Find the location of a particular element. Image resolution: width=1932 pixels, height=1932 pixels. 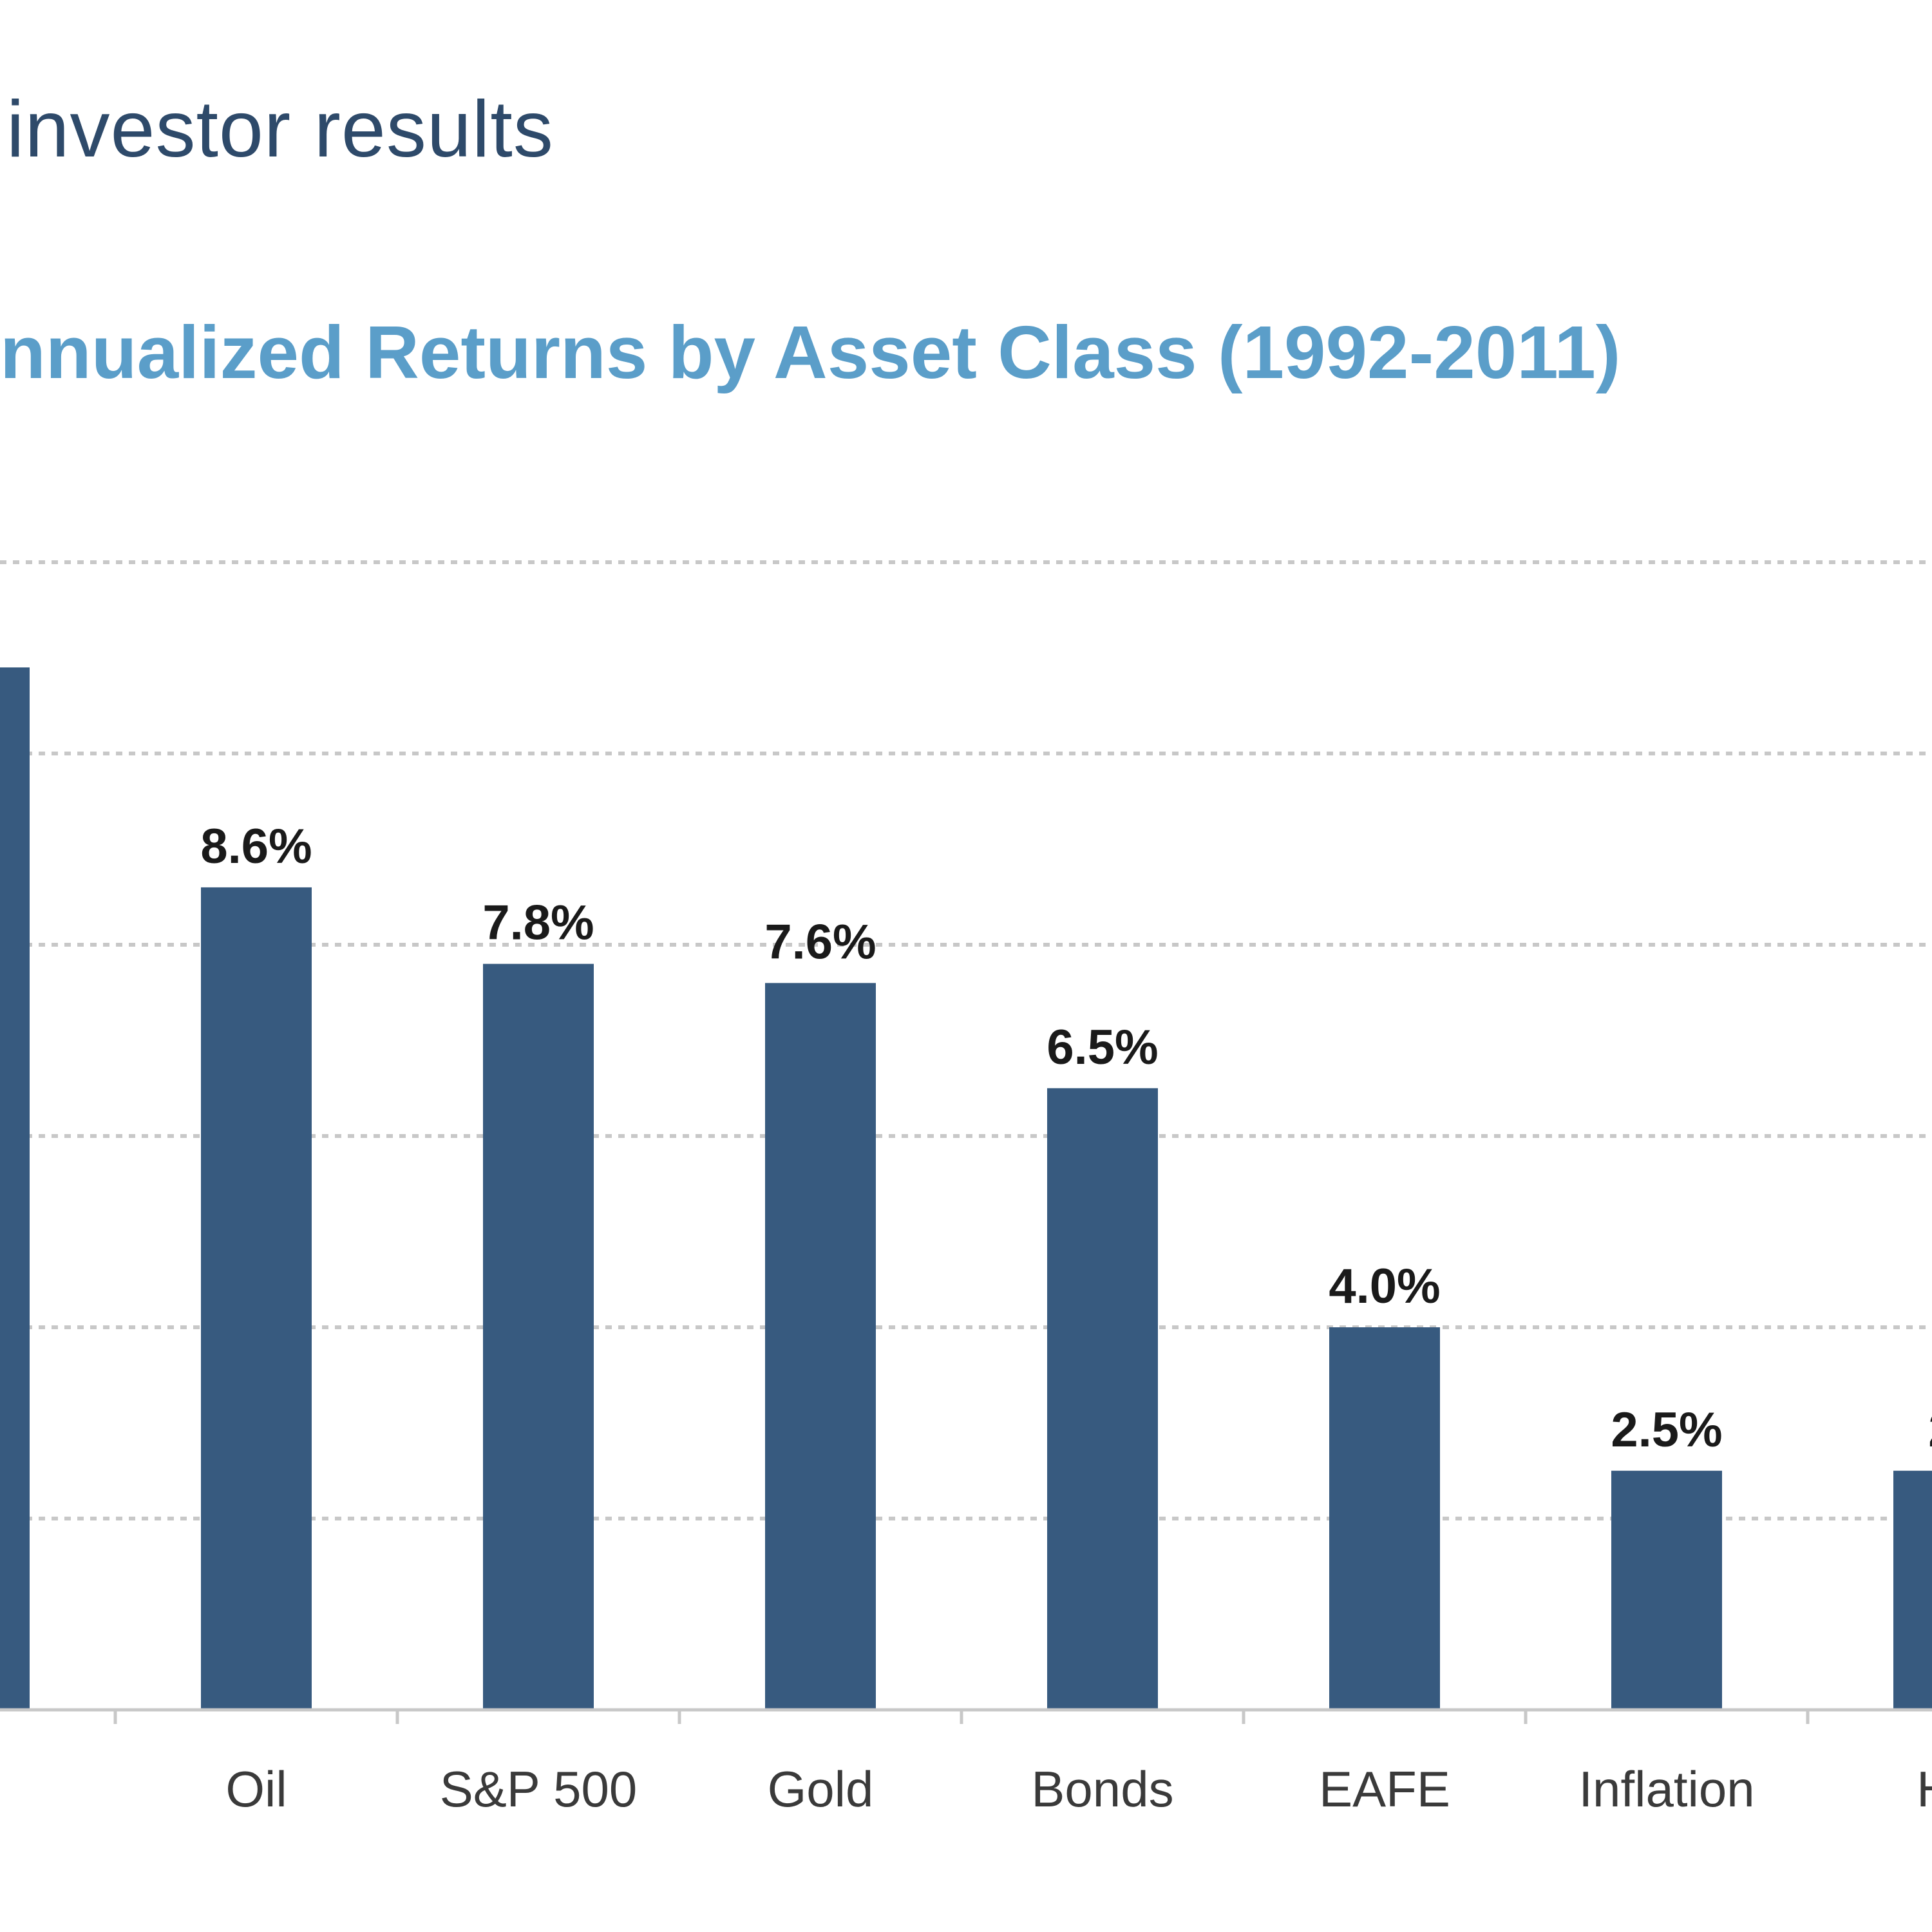

data-label: 7.6% is located at coordinates (820, 942).